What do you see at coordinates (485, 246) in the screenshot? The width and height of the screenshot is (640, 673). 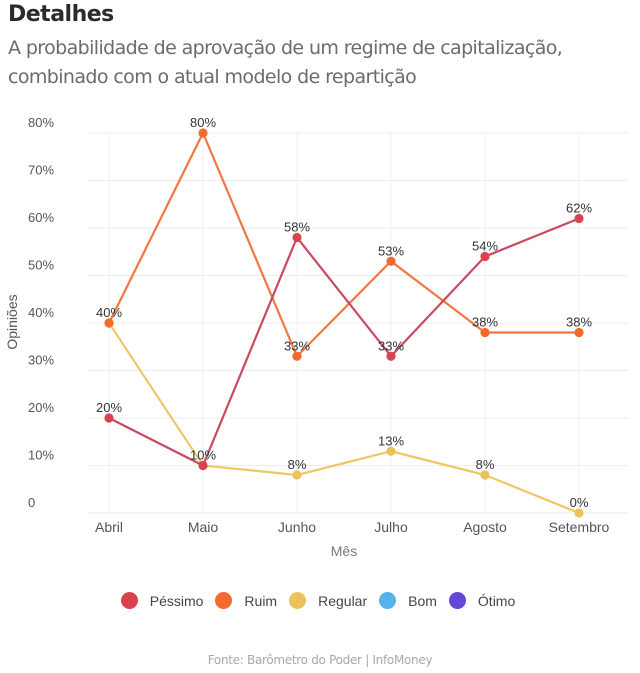 I see `data-label-pessimo: 54%` at bounding box center [485, 246].